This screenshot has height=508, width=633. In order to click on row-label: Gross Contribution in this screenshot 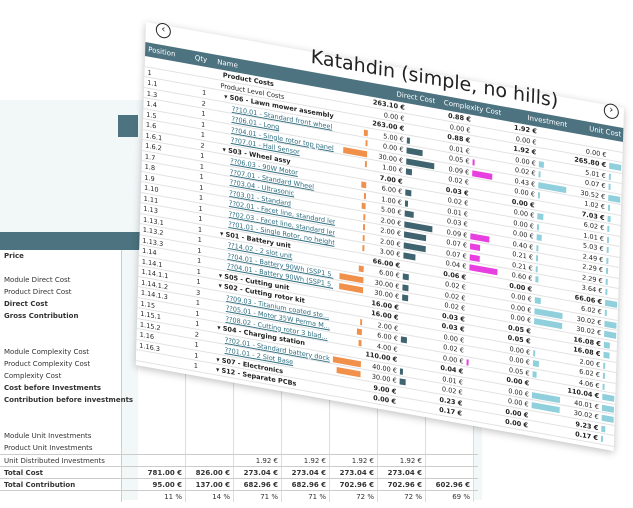, I will do `click(61, 316)`.